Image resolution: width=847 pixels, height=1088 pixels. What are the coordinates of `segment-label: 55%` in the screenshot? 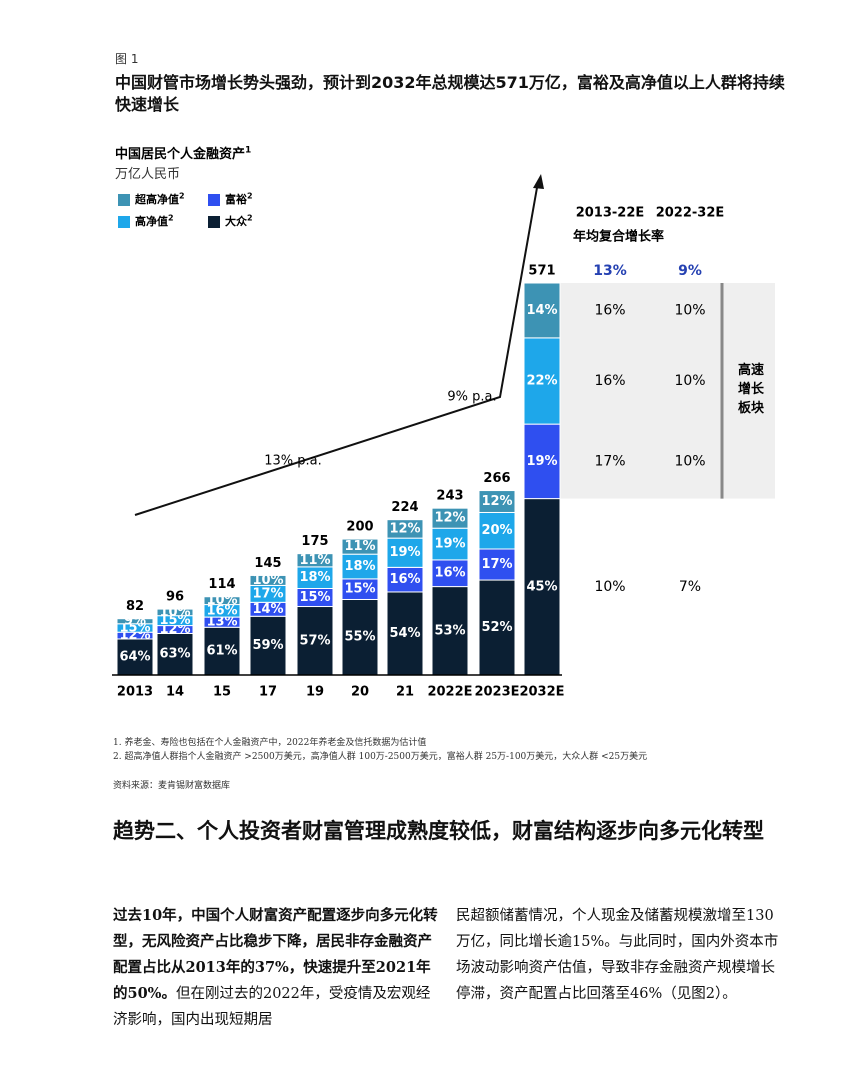 It's located at (359, 637).